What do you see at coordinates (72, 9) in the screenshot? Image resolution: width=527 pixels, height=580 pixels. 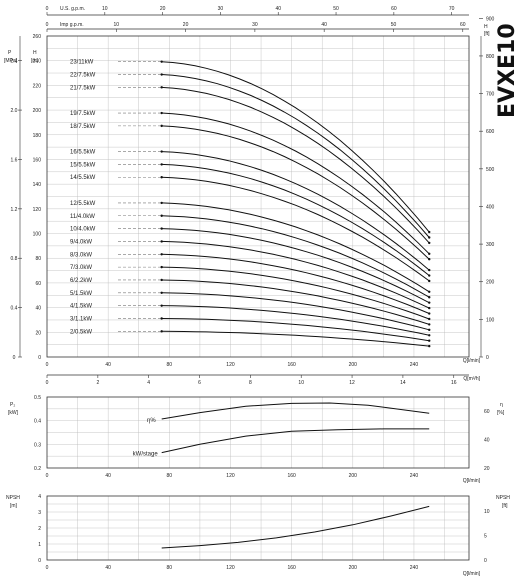 I see `us-gpm-axis-label: U.S. g.p.m.` at bounding box center [72, 9].